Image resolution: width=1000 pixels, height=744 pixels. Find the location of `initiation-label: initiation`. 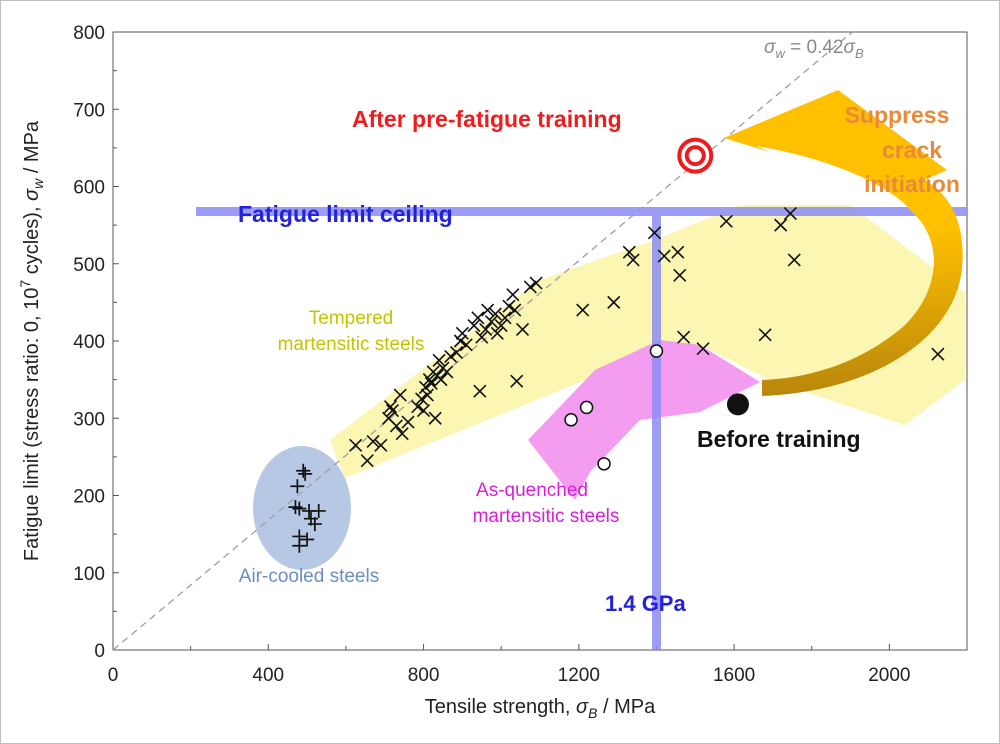

initiation-label: initiation is located at coordinates (912, 184).